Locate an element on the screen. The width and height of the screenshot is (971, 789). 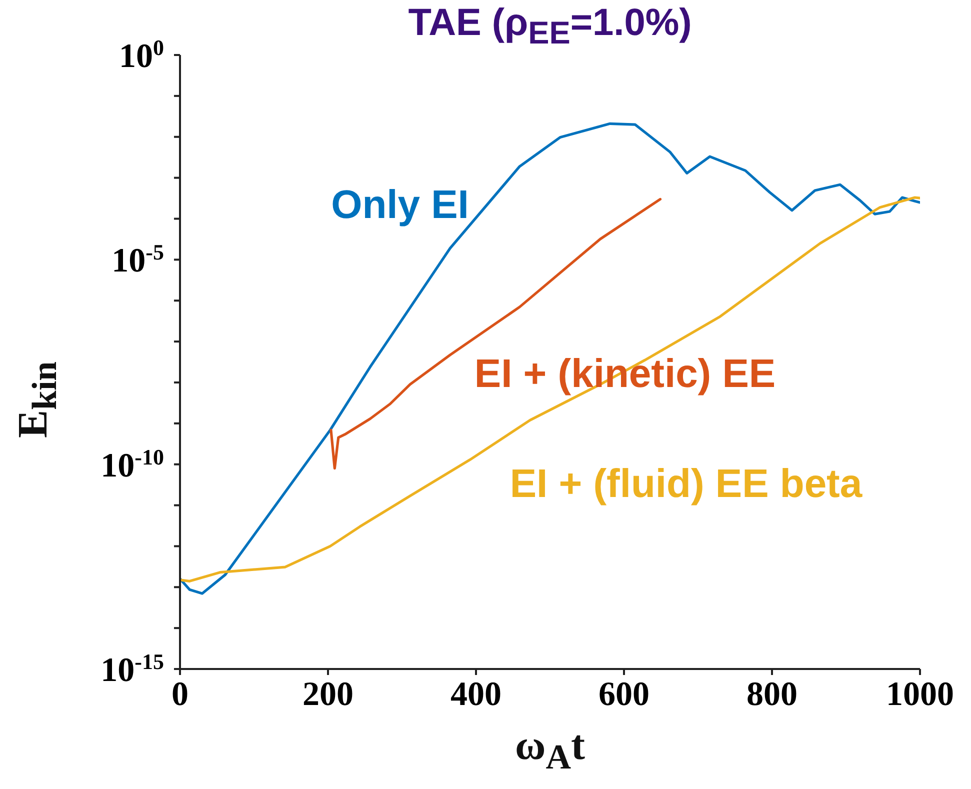
series-label: Only EI is located at coordinates (400, 205).